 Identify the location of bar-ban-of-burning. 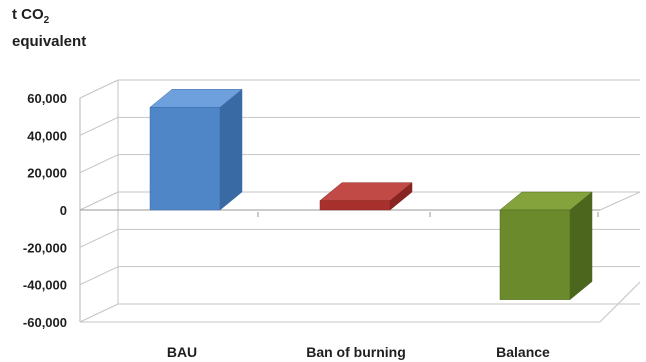
(355, 205).